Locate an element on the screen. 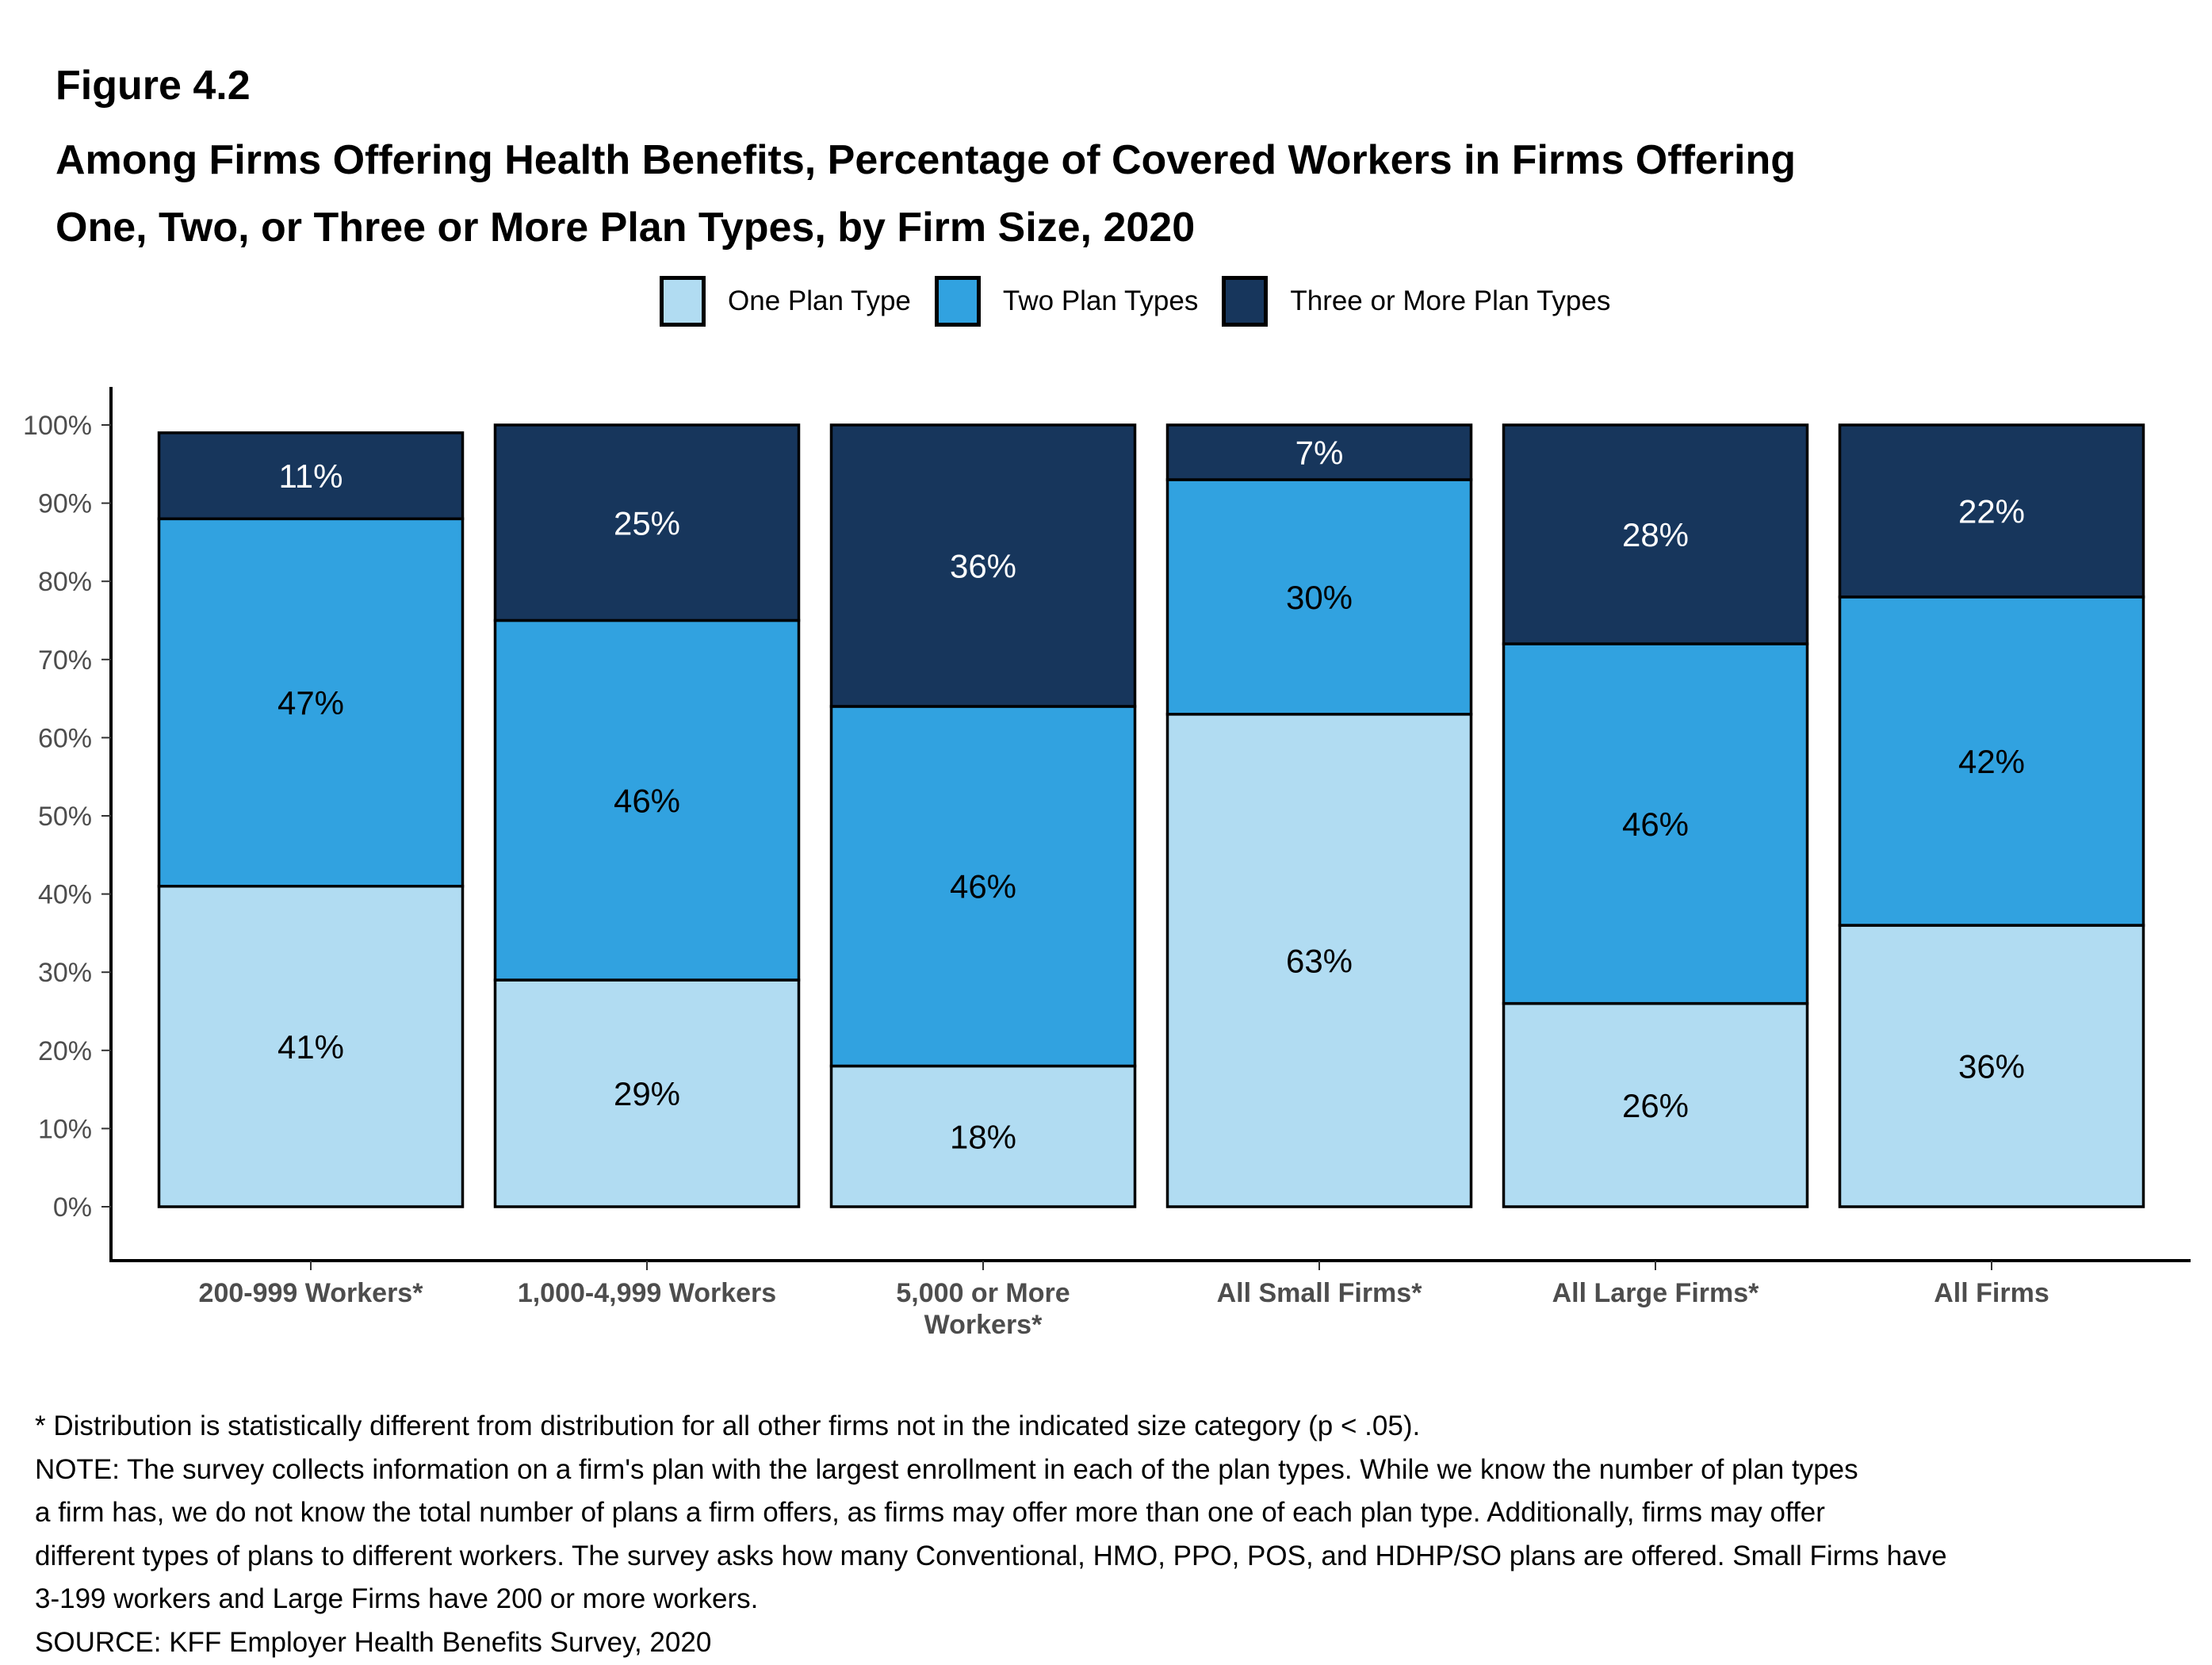 This screenshot has height=1665, width=2212. data-label: 42% is located at coordinates (1991, 761).